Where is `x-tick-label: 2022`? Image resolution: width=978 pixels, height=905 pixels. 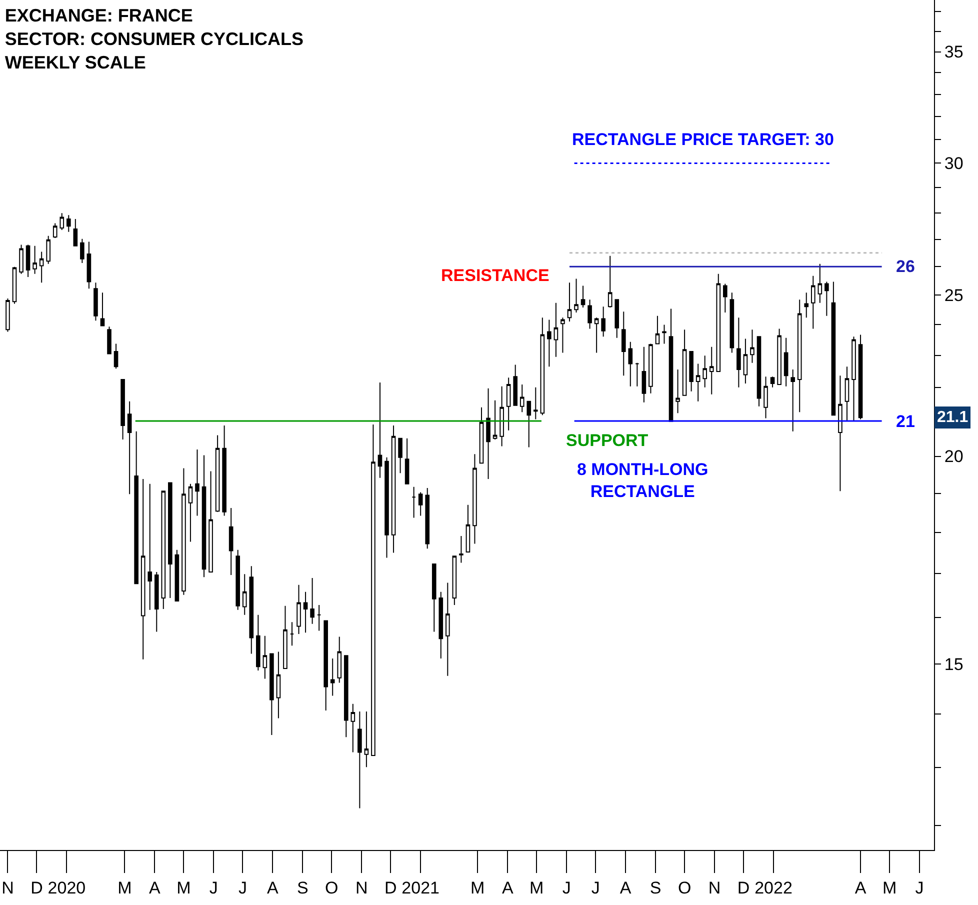
x-tick-label: 2022 is located at coordinates (773, 888).